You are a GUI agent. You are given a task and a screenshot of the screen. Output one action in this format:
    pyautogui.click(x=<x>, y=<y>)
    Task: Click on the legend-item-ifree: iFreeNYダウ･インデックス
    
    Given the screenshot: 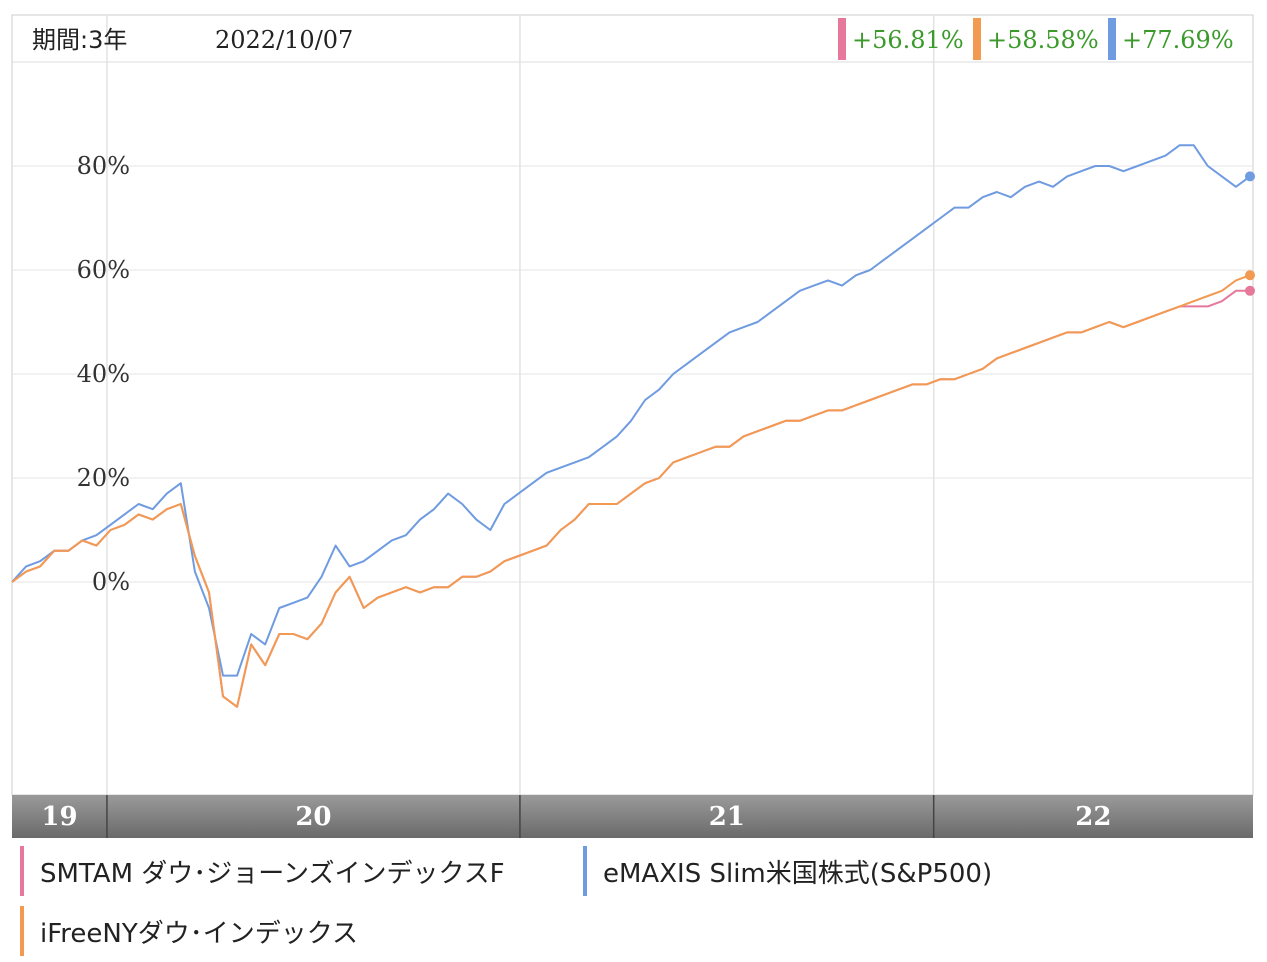 What is the action you would take?
    pyautogui.click(x=189, y=931)
    